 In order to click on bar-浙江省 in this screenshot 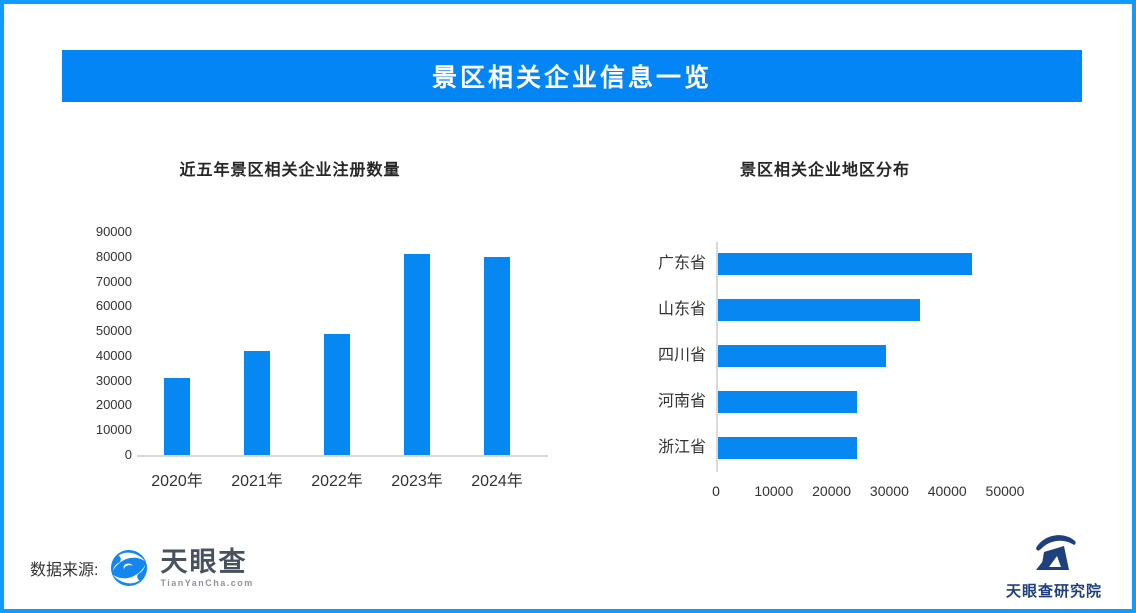, I will do `click(787, 448)`.